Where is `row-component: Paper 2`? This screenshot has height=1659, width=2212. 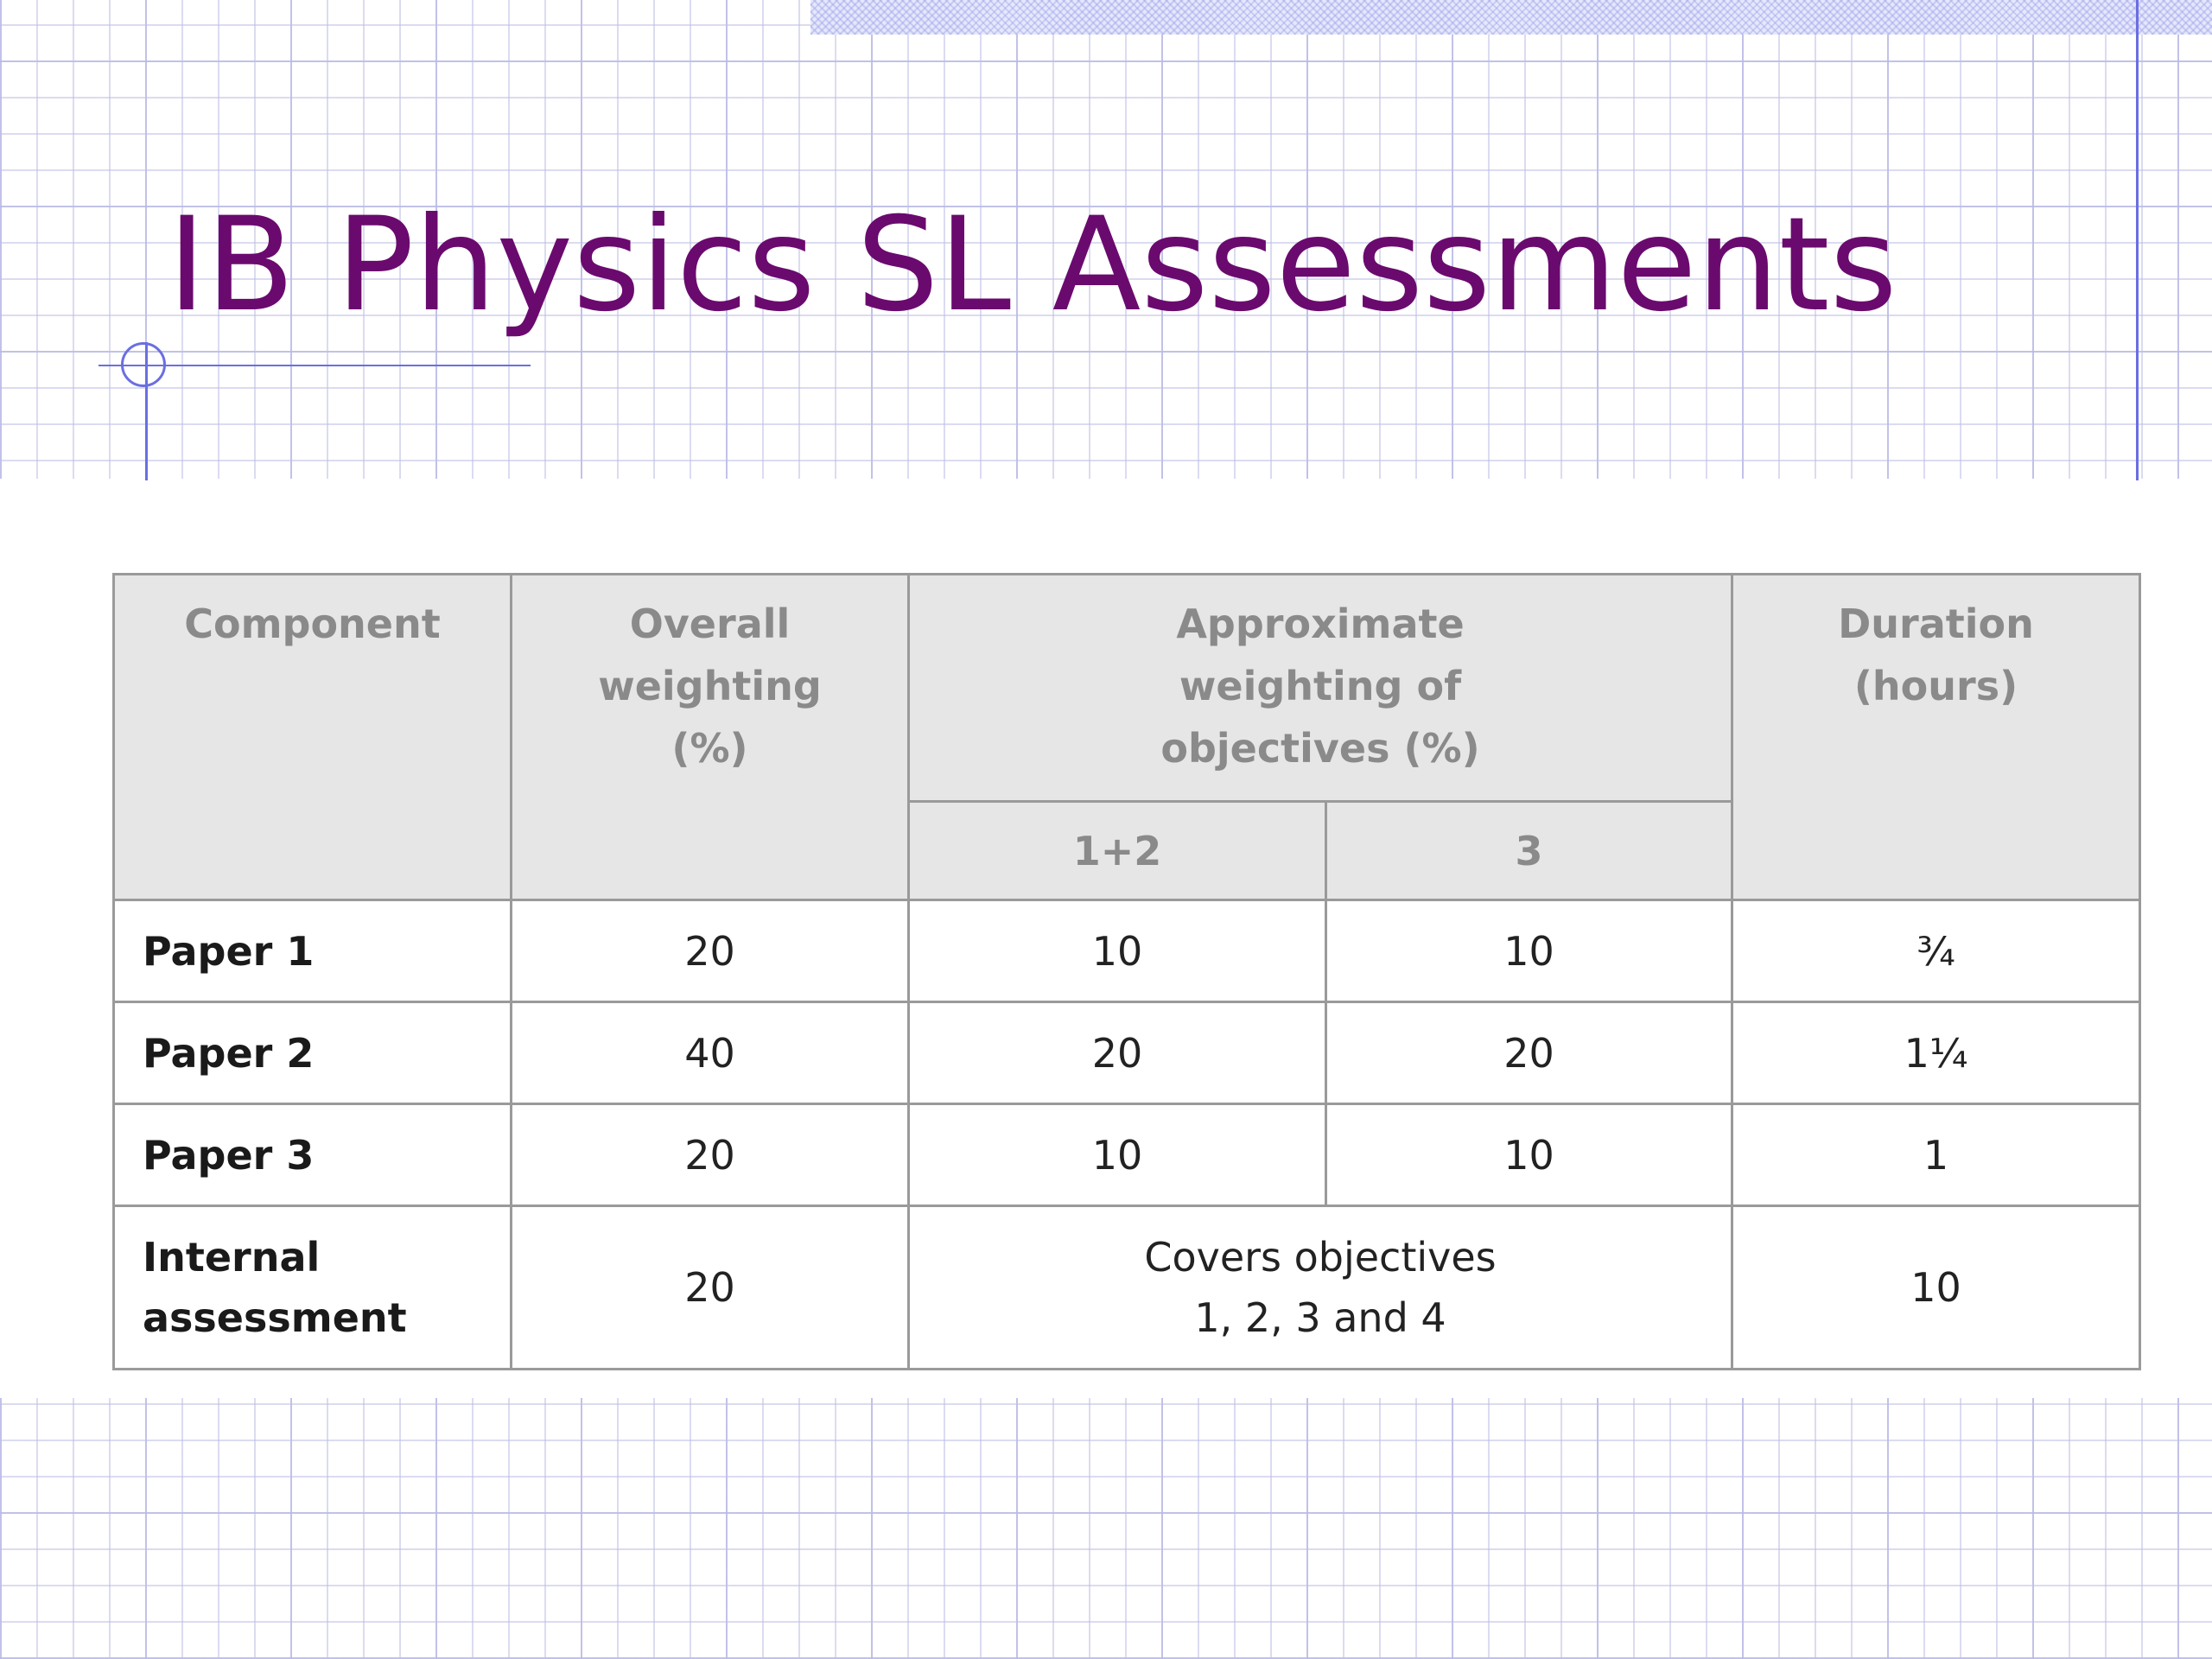
row-component: Paper 2 is located at coordinates (312, 1053).